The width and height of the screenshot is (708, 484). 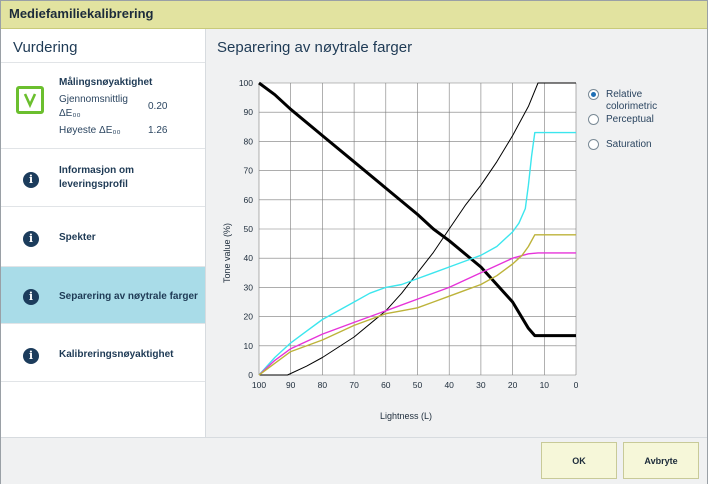 I want to click on x-tick-label: 30, so click(x=481, y=385).